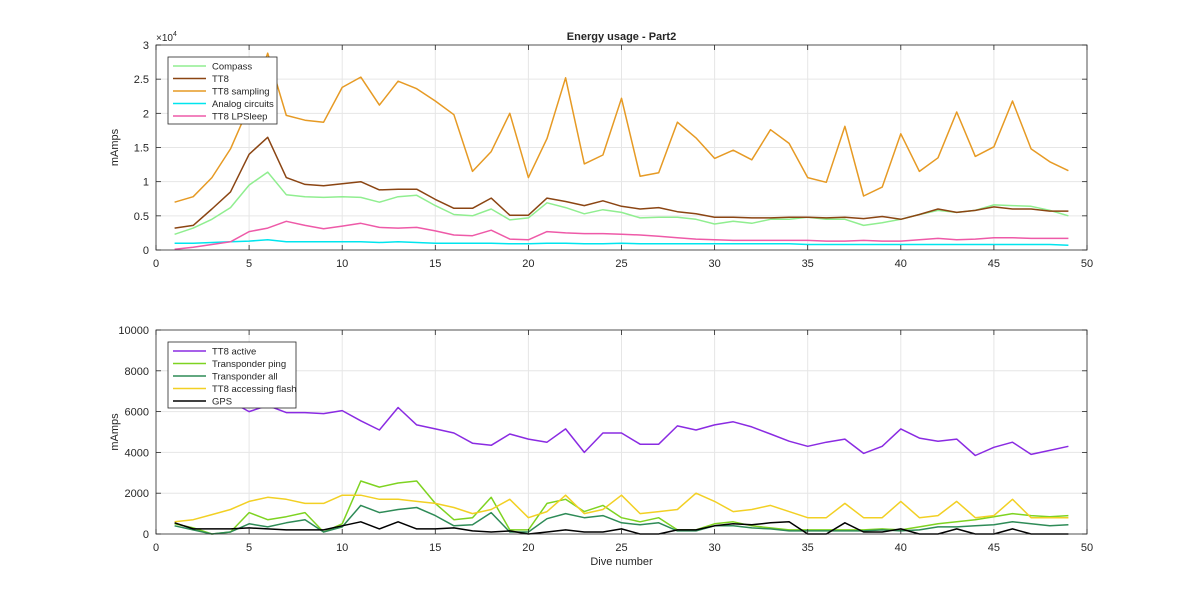 The image size is (1200, 601). What do you see at coordinates (164, 38) in the screenshot?
I see `y-exponent-label: ×10` at bounding box center [164, 38].